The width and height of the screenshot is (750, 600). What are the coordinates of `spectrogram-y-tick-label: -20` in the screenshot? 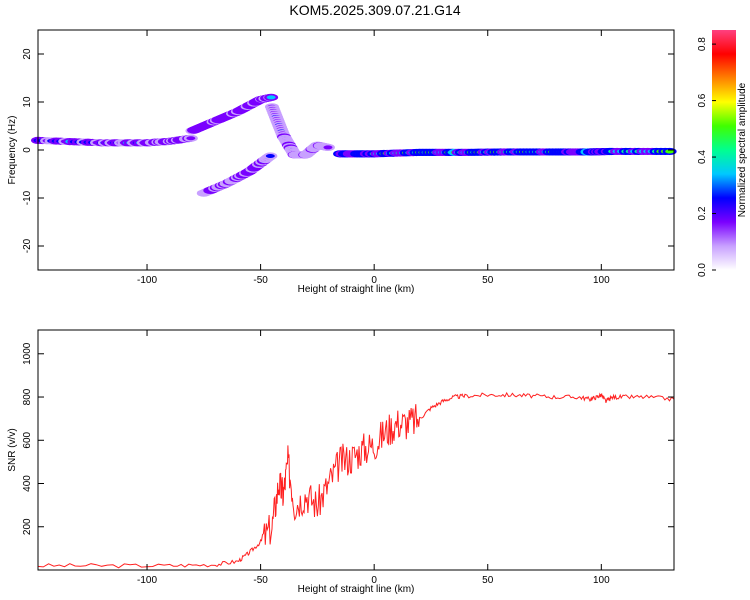 It's located at (27, 245).